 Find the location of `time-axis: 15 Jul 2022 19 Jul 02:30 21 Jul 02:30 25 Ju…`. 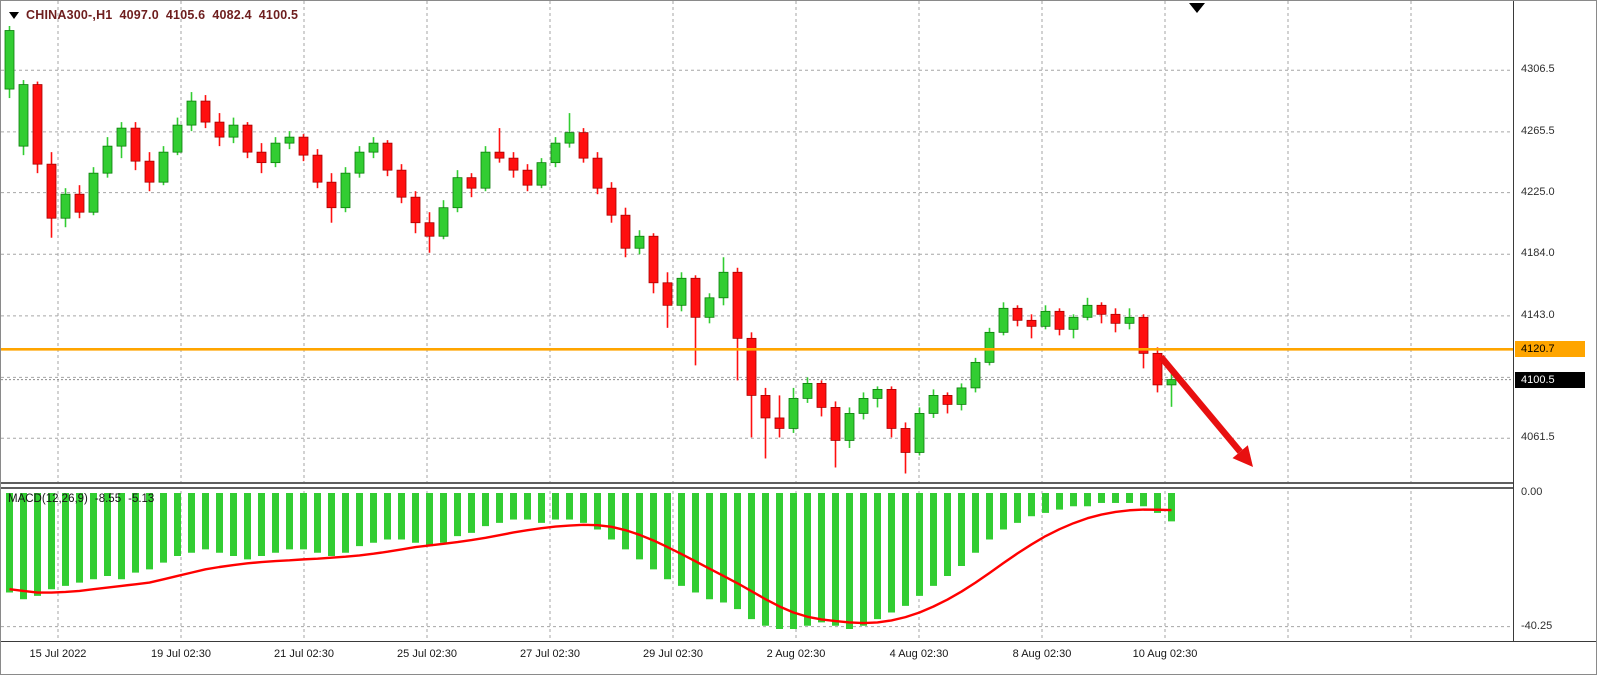

time-axis: 15 Jul 2022 19 Jul 02:30 21 Jul 02:30 25 Ju… is located at coordinates (798, 657).